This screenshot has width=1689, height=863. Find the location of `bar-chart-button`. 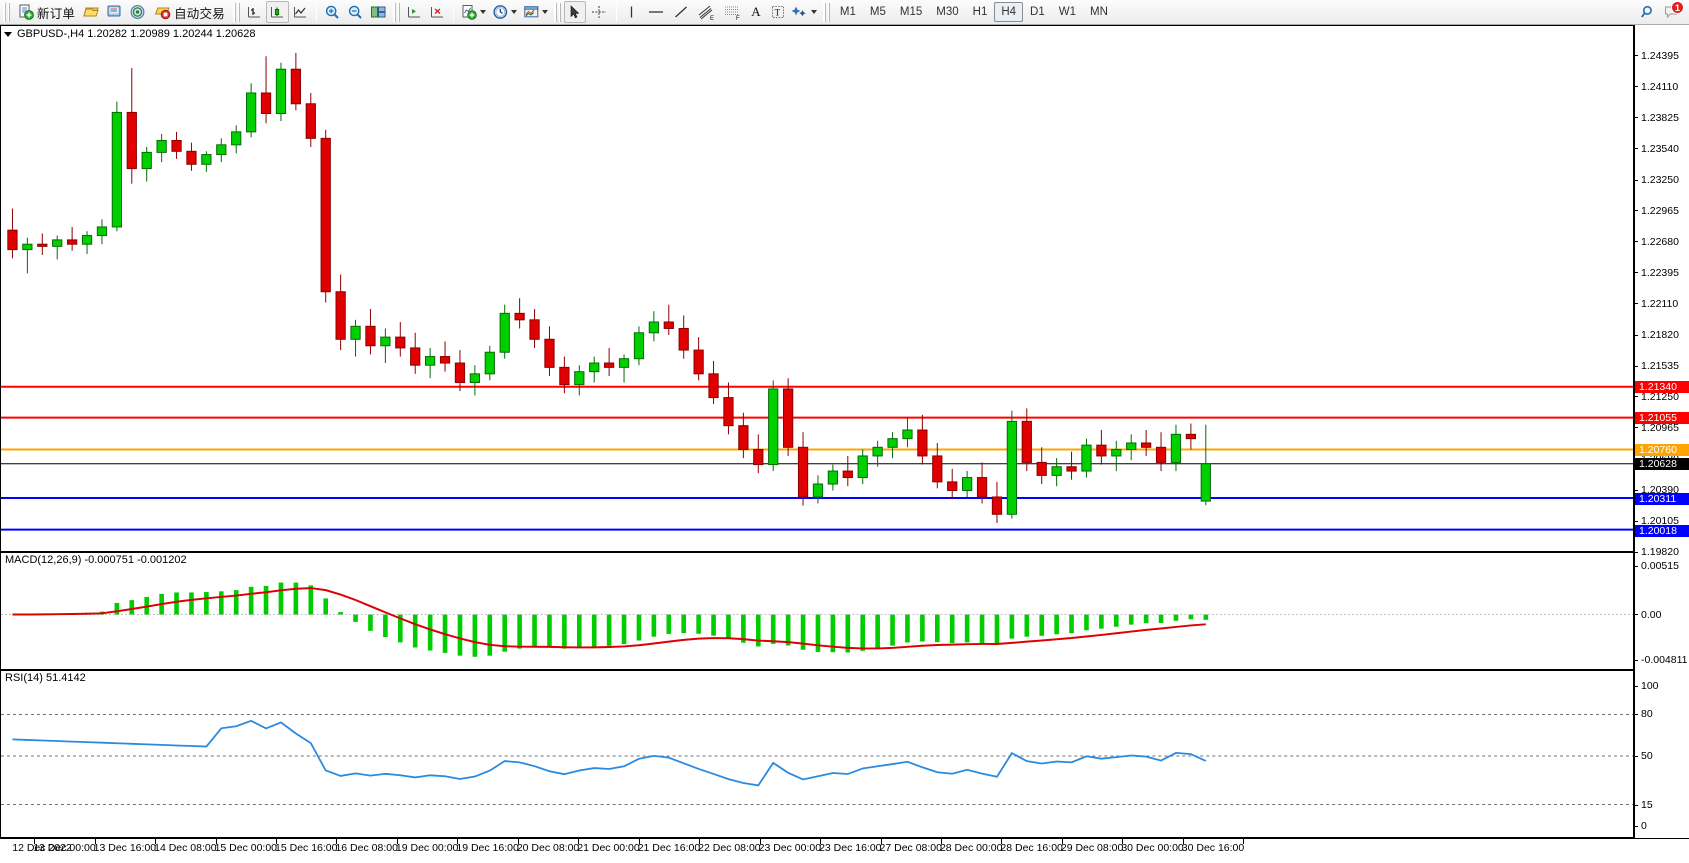

bar-chart-button is located at coordinates (254, 12).